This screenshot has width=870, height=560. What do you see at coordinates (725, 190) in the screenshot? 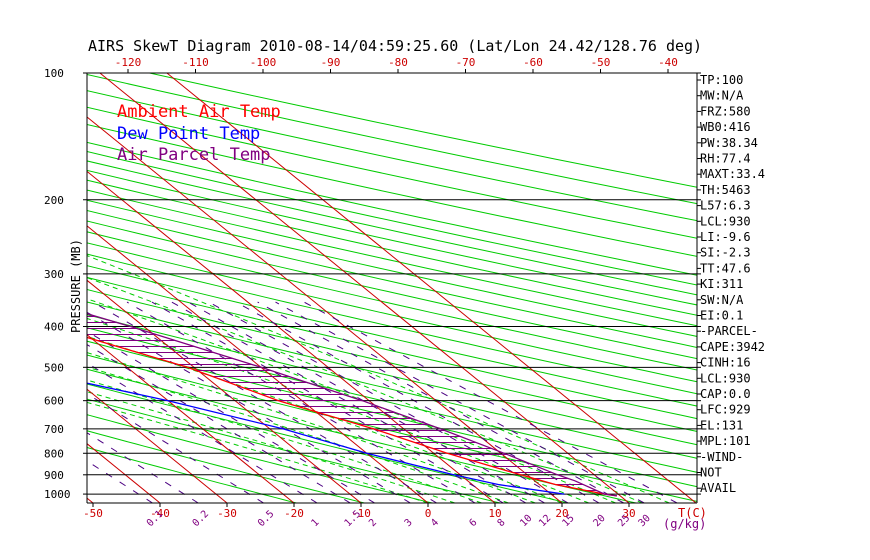
I see `index-item: TH:5463` at bounding box center [725, 190].